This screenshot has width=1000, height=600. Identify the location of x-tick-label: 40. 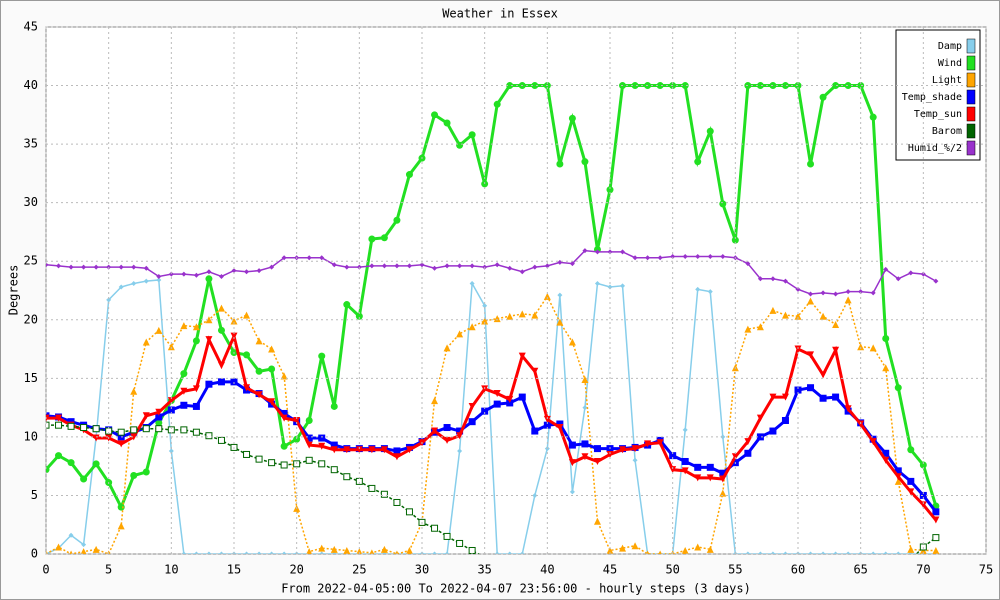
(547, 570).